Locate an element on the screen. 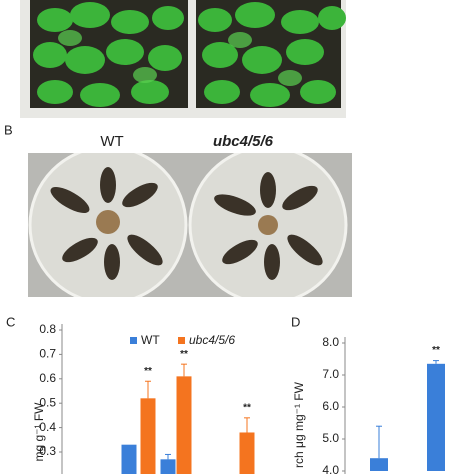  panel-label: C is located at coordinates (10, 321).